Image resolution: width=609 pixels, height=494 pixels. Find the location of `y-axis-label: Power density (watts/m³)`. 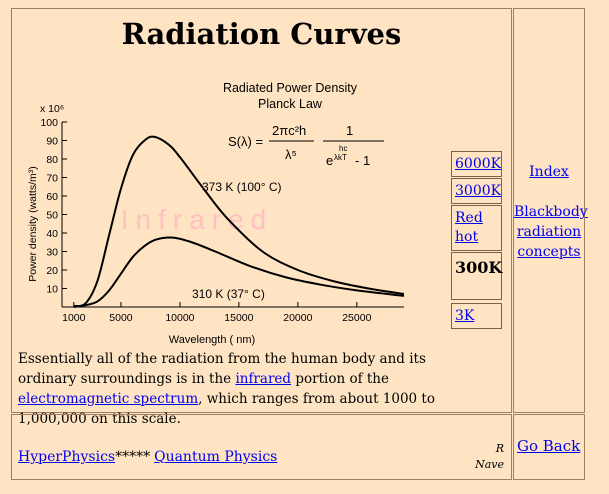

y-axis-label: Power density (watts/m³) is located at coordinates (33, 224).